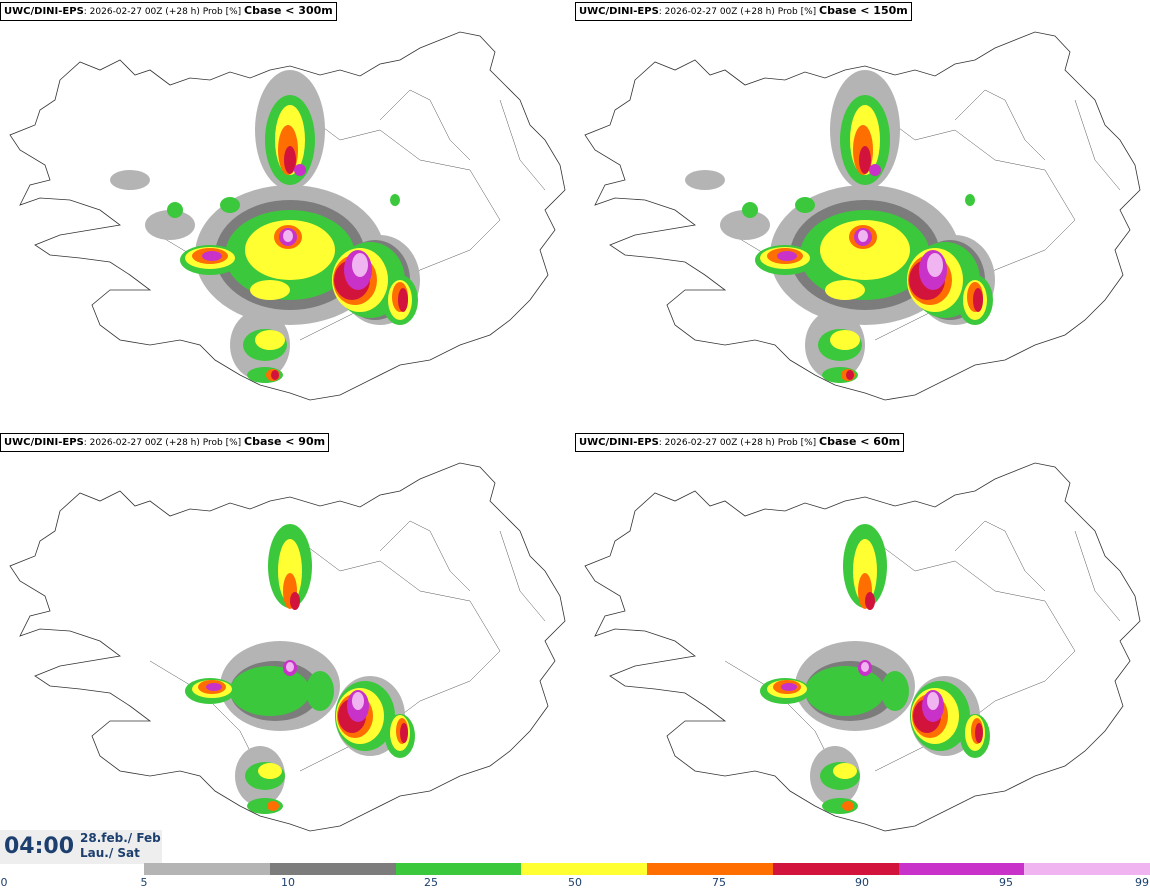 This screenshot has height=891, width=1150. Describe the element at coordinates (144, 882) in the screenshot. I see `legend-tick: 5` at that location.